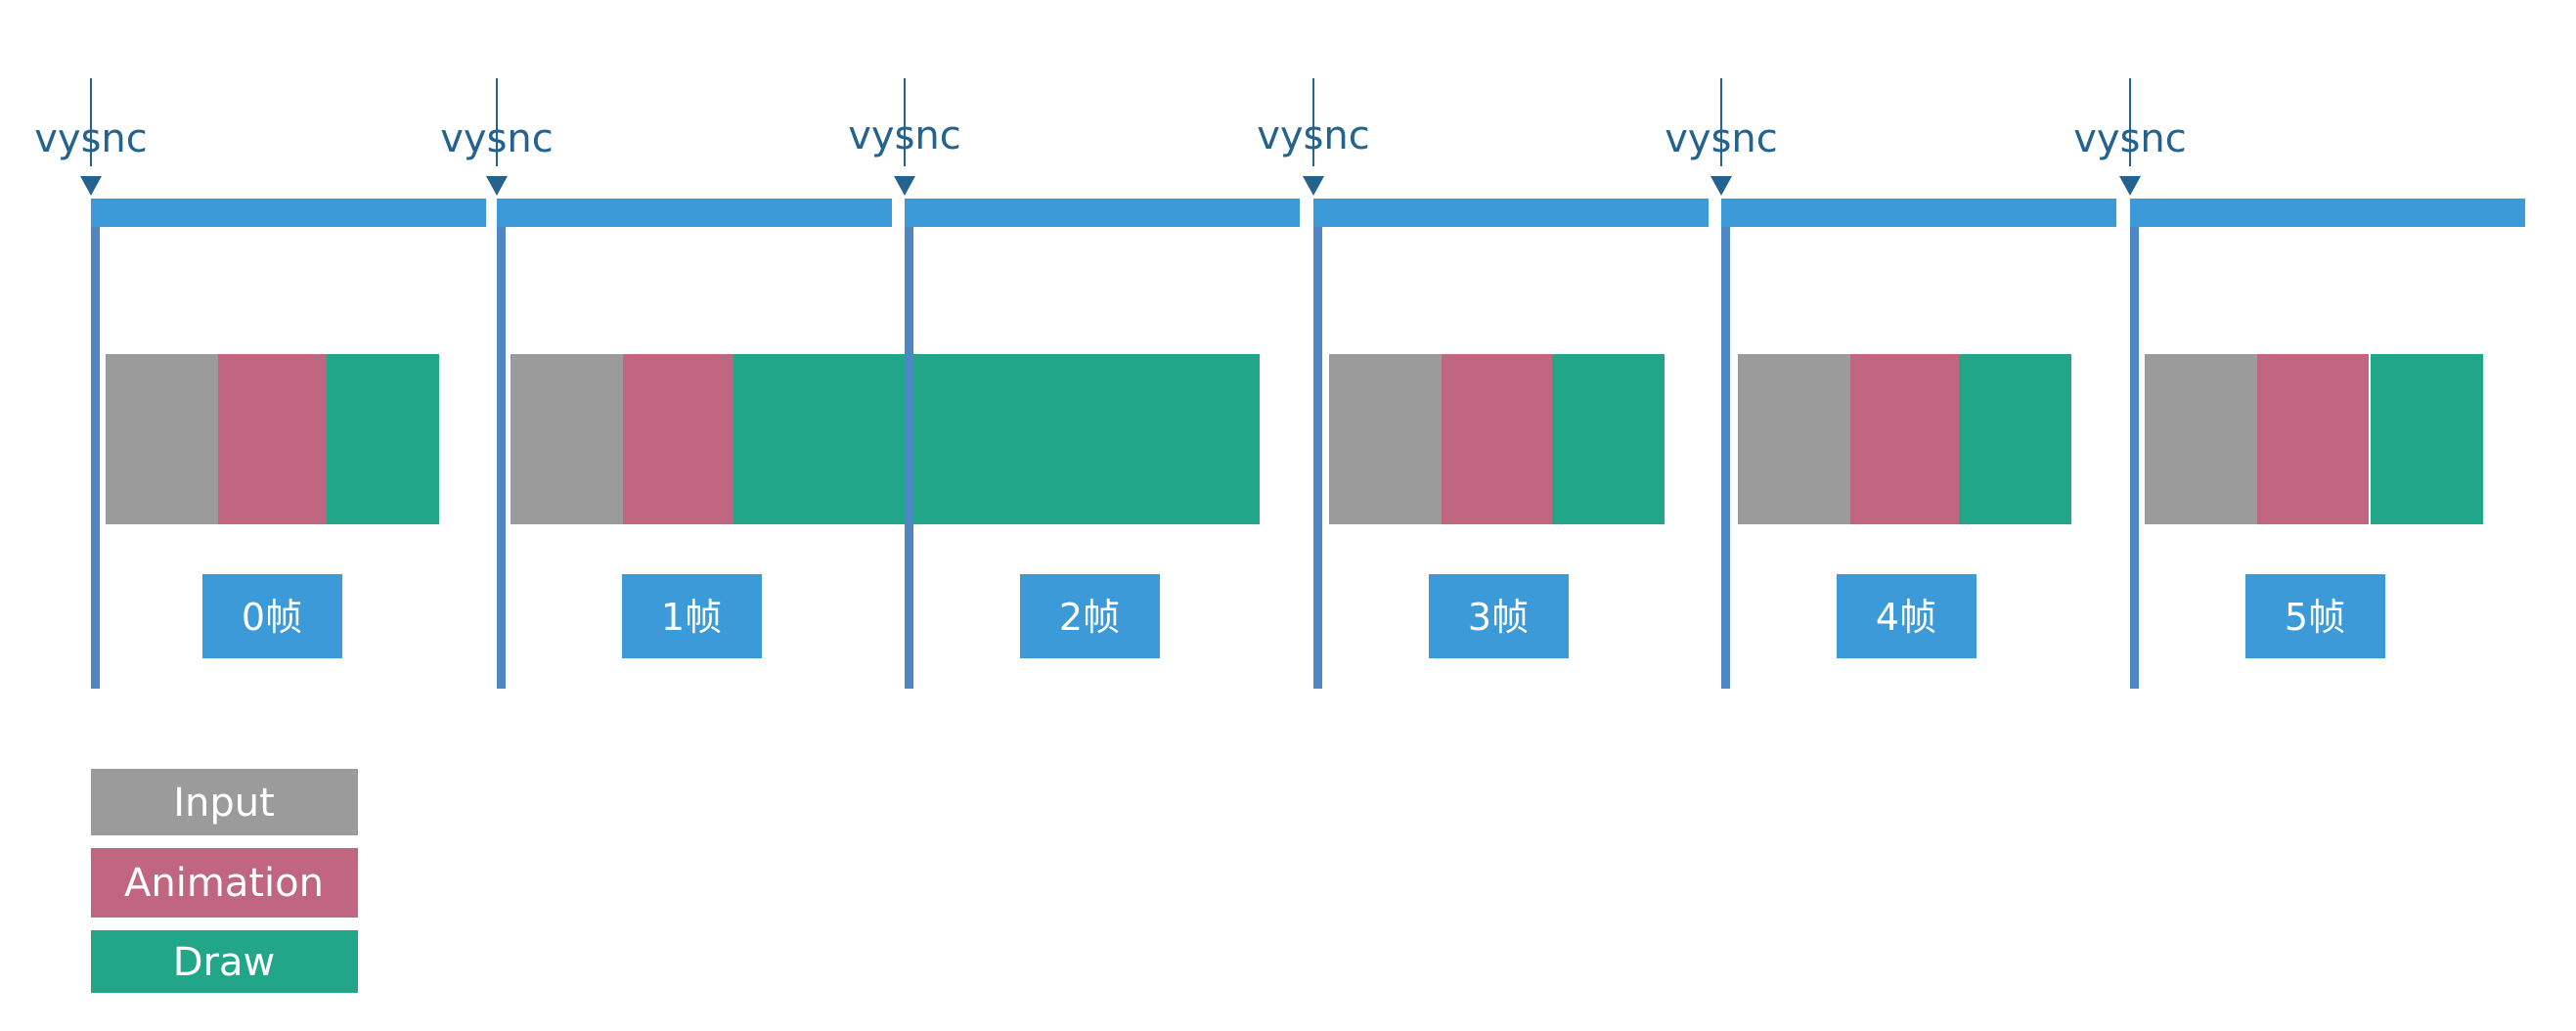 This screenshot has width=2576, height=1031. I want to click on legend-swatch-draw, so click(224, 961).